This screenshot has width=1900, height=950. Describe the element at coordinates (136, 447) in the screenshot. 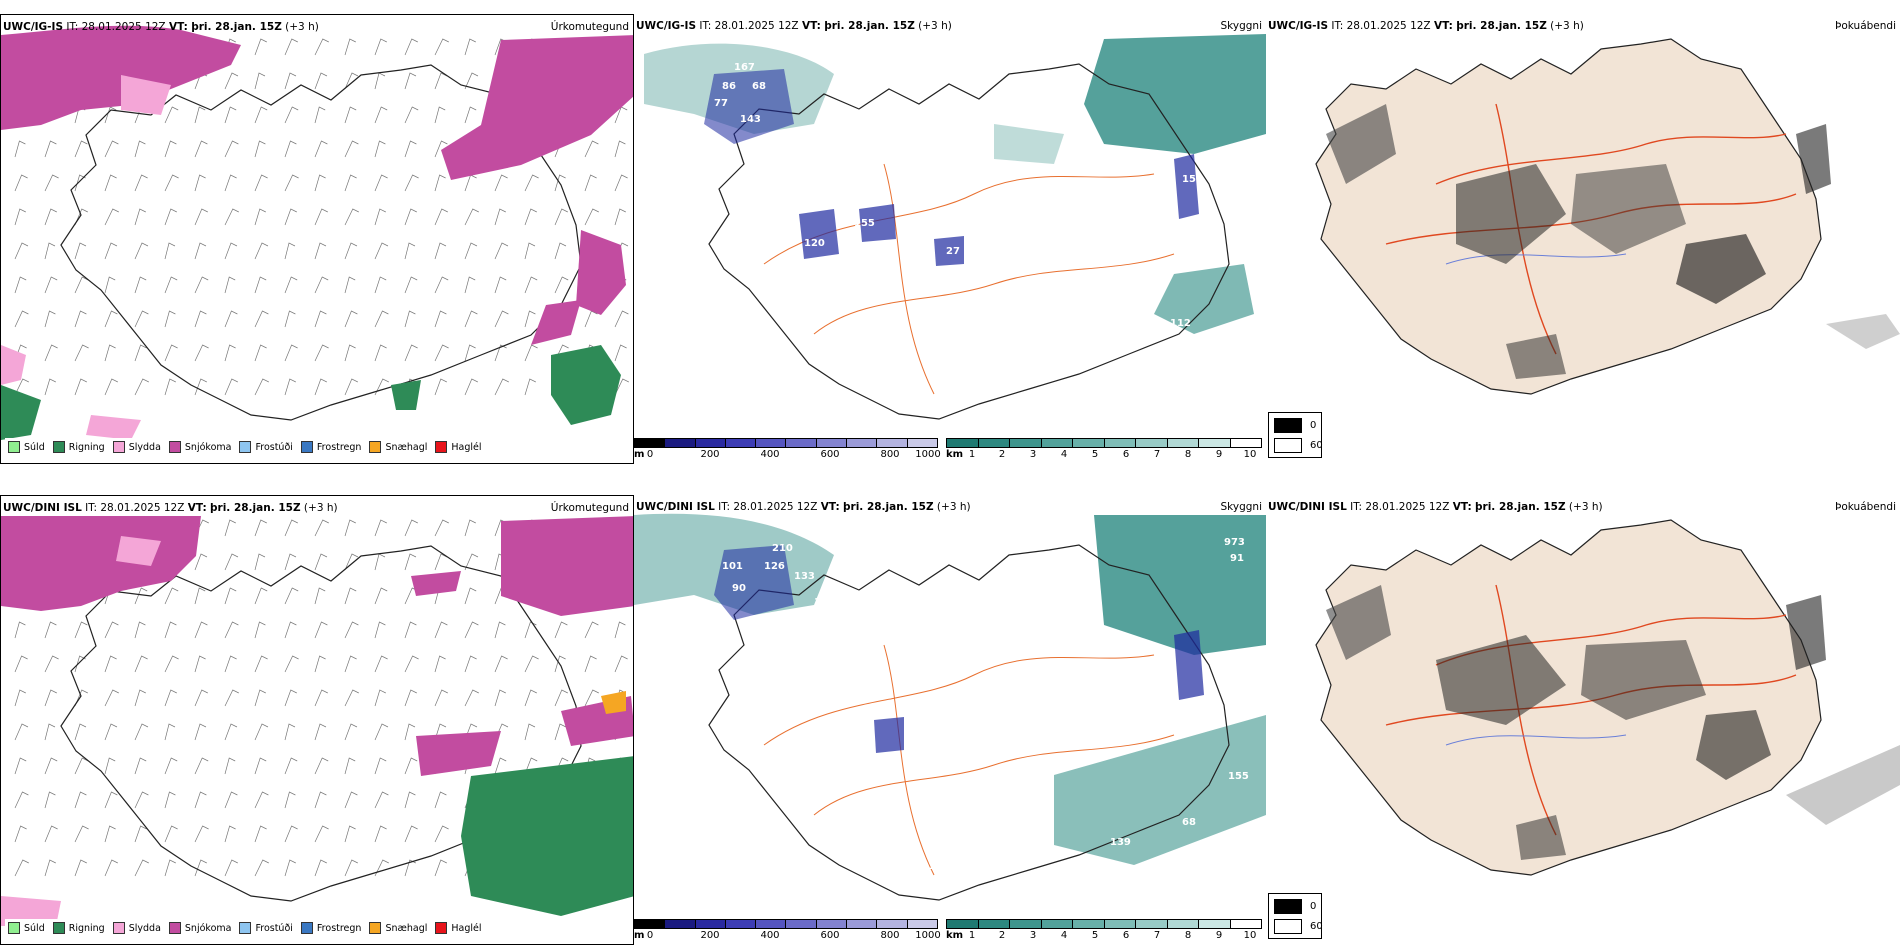

I see `legend-item-slydda: Slydda` at that location.